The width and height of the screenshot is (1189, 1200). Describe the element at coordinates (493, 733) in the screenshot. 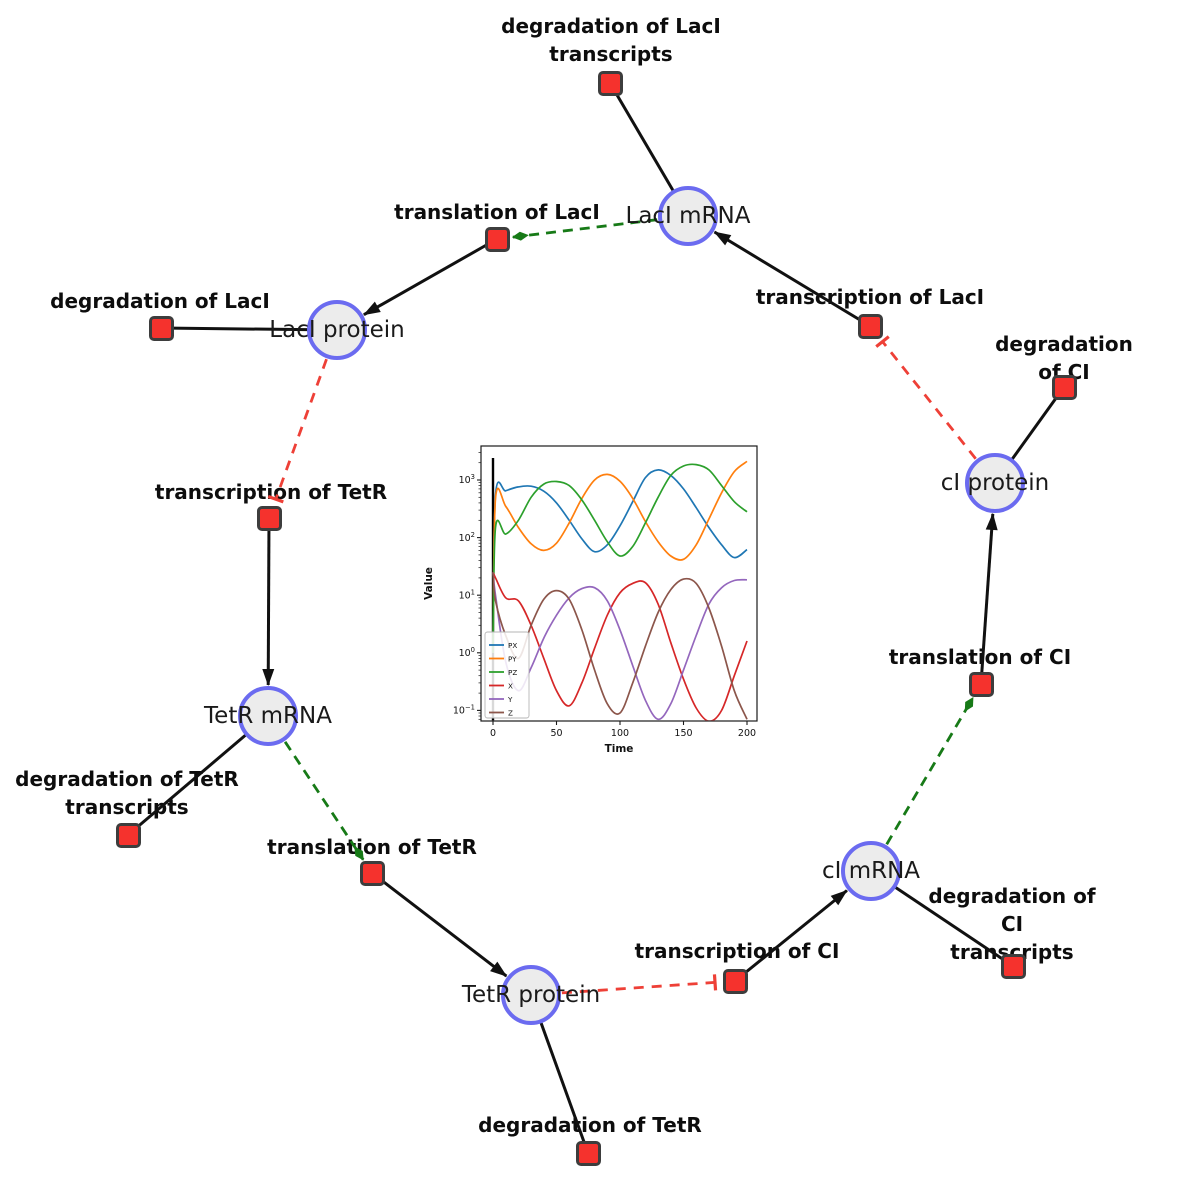

I see `x-tick-label: 0` at that location.